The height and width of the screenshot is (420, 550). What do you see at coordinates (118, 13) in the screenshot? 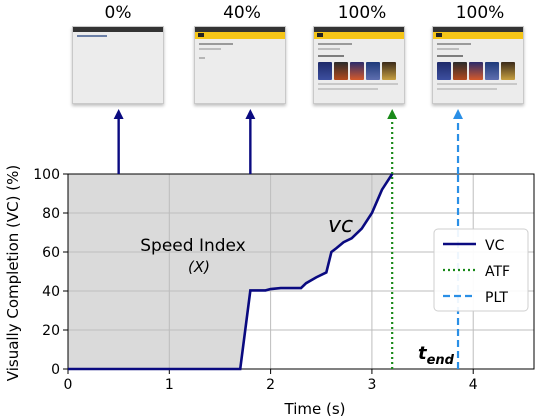
I see `thumbnail-label-0: 0%` at bounding box center [118, 13].